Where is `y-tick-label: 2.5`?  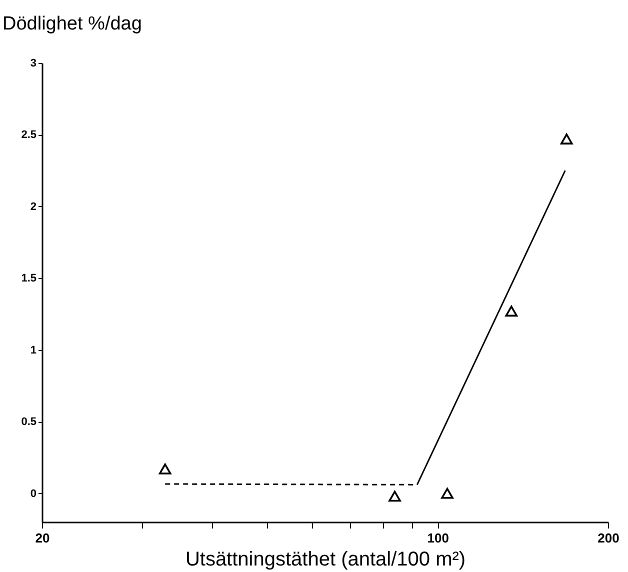
y-tick-label: 2.5 is located at coordinates (28, 135).